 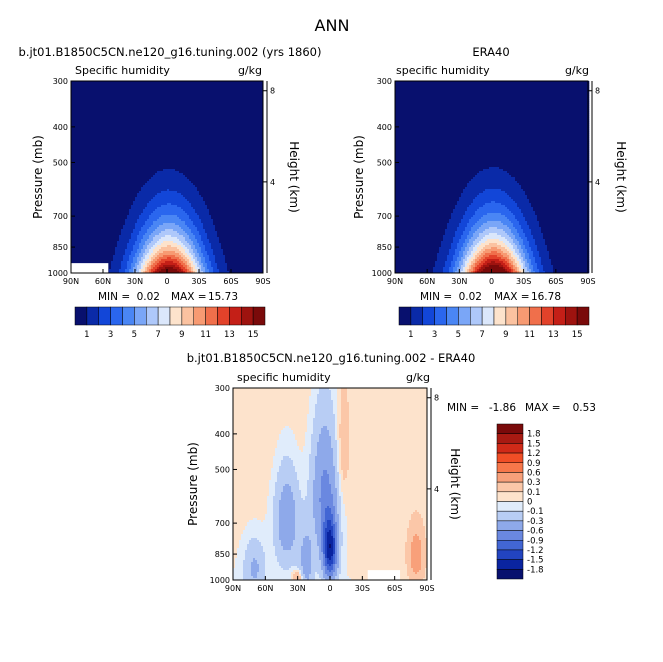 What do you see at coordinates (332, 25) in the screenshot?
I see `figure-title: ANN` at bounding box center [332, 25].